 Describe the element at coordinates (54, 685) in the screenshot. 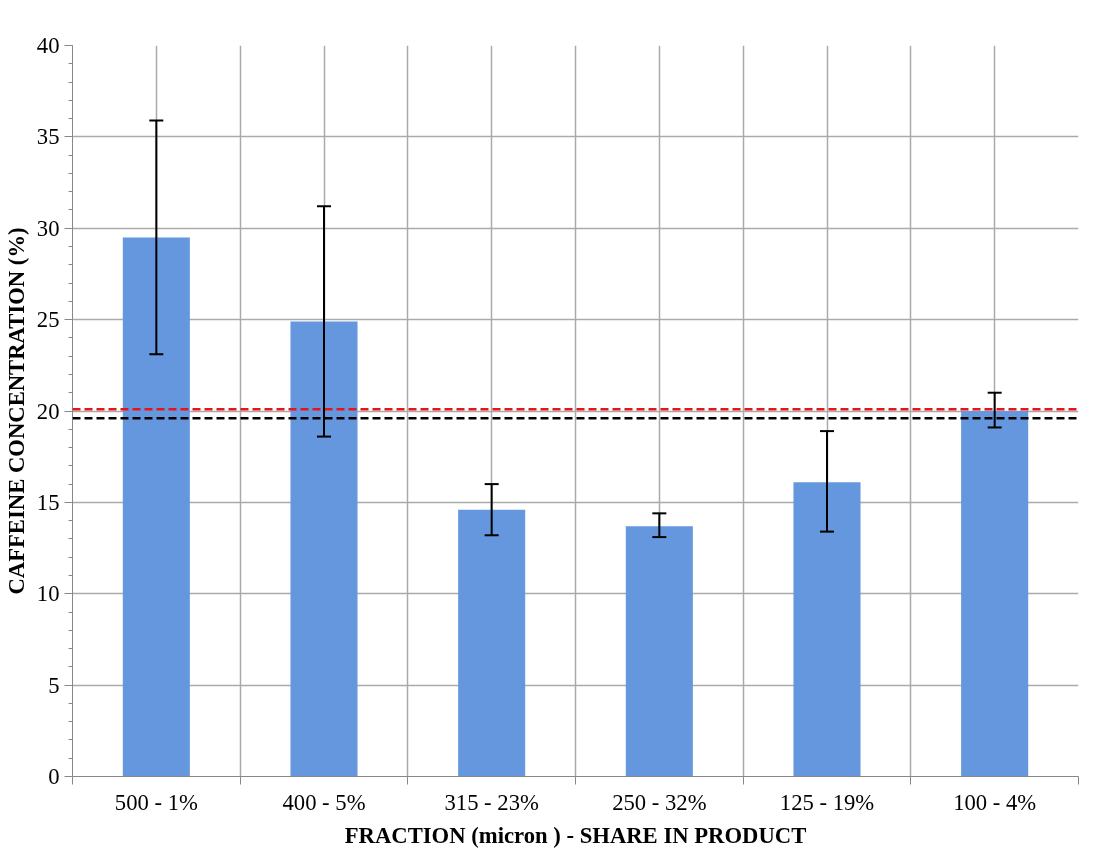

I see `y-tick-label: 5` at that location.